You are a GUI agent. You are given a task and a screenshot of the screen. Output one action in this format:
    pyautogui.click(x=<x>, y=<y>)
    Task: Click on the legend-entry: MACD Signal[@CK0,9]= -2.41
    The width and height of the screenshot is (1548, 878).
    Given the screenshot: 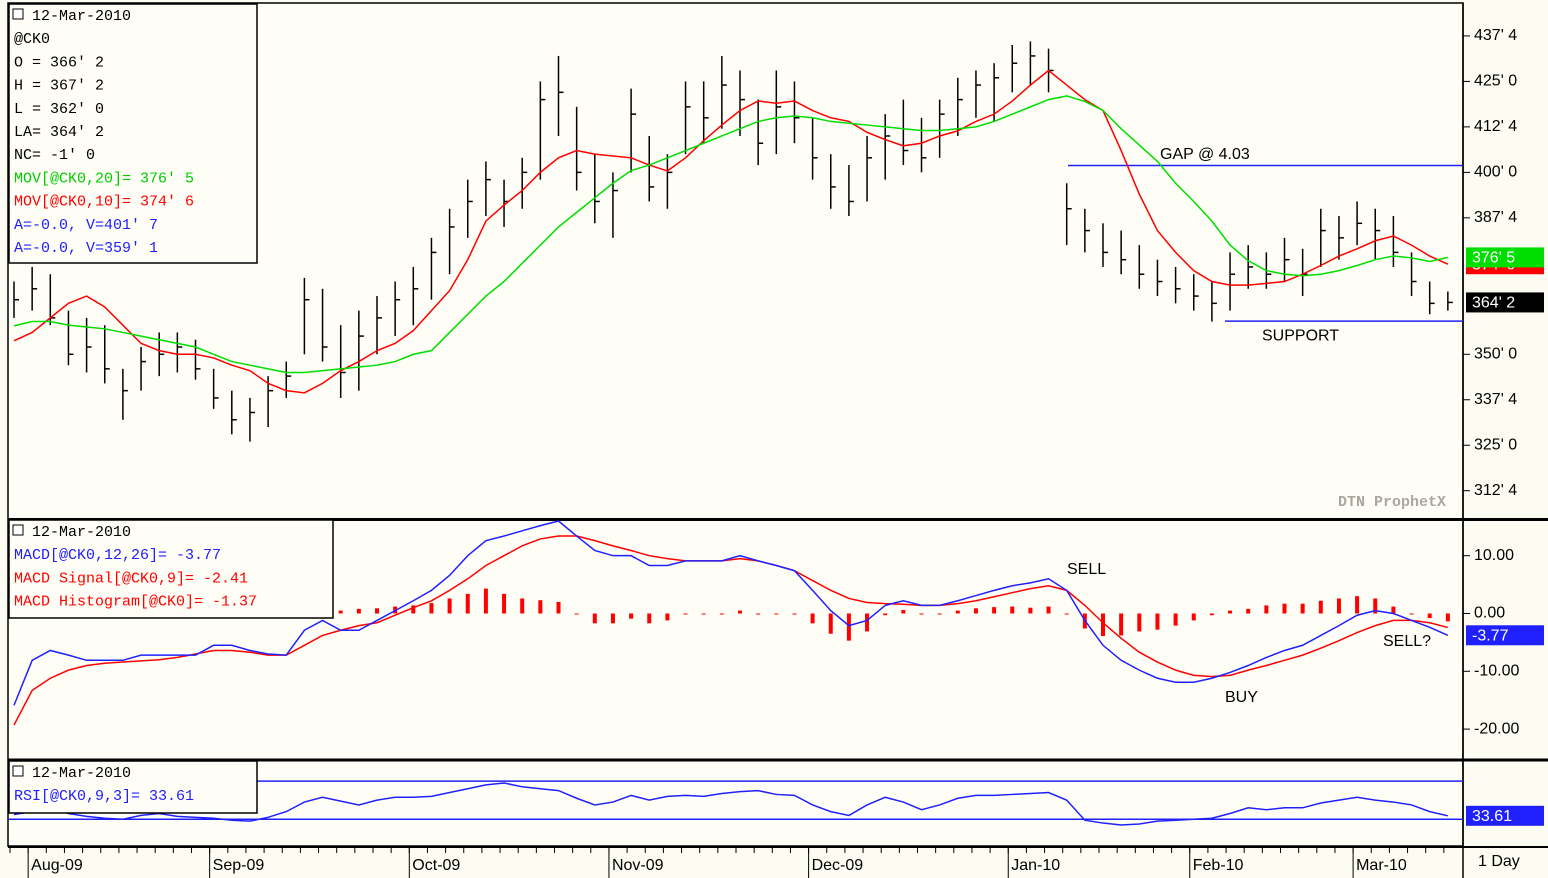 What is the action you would take?
    pyautogui.click(x=131, y=578)
    